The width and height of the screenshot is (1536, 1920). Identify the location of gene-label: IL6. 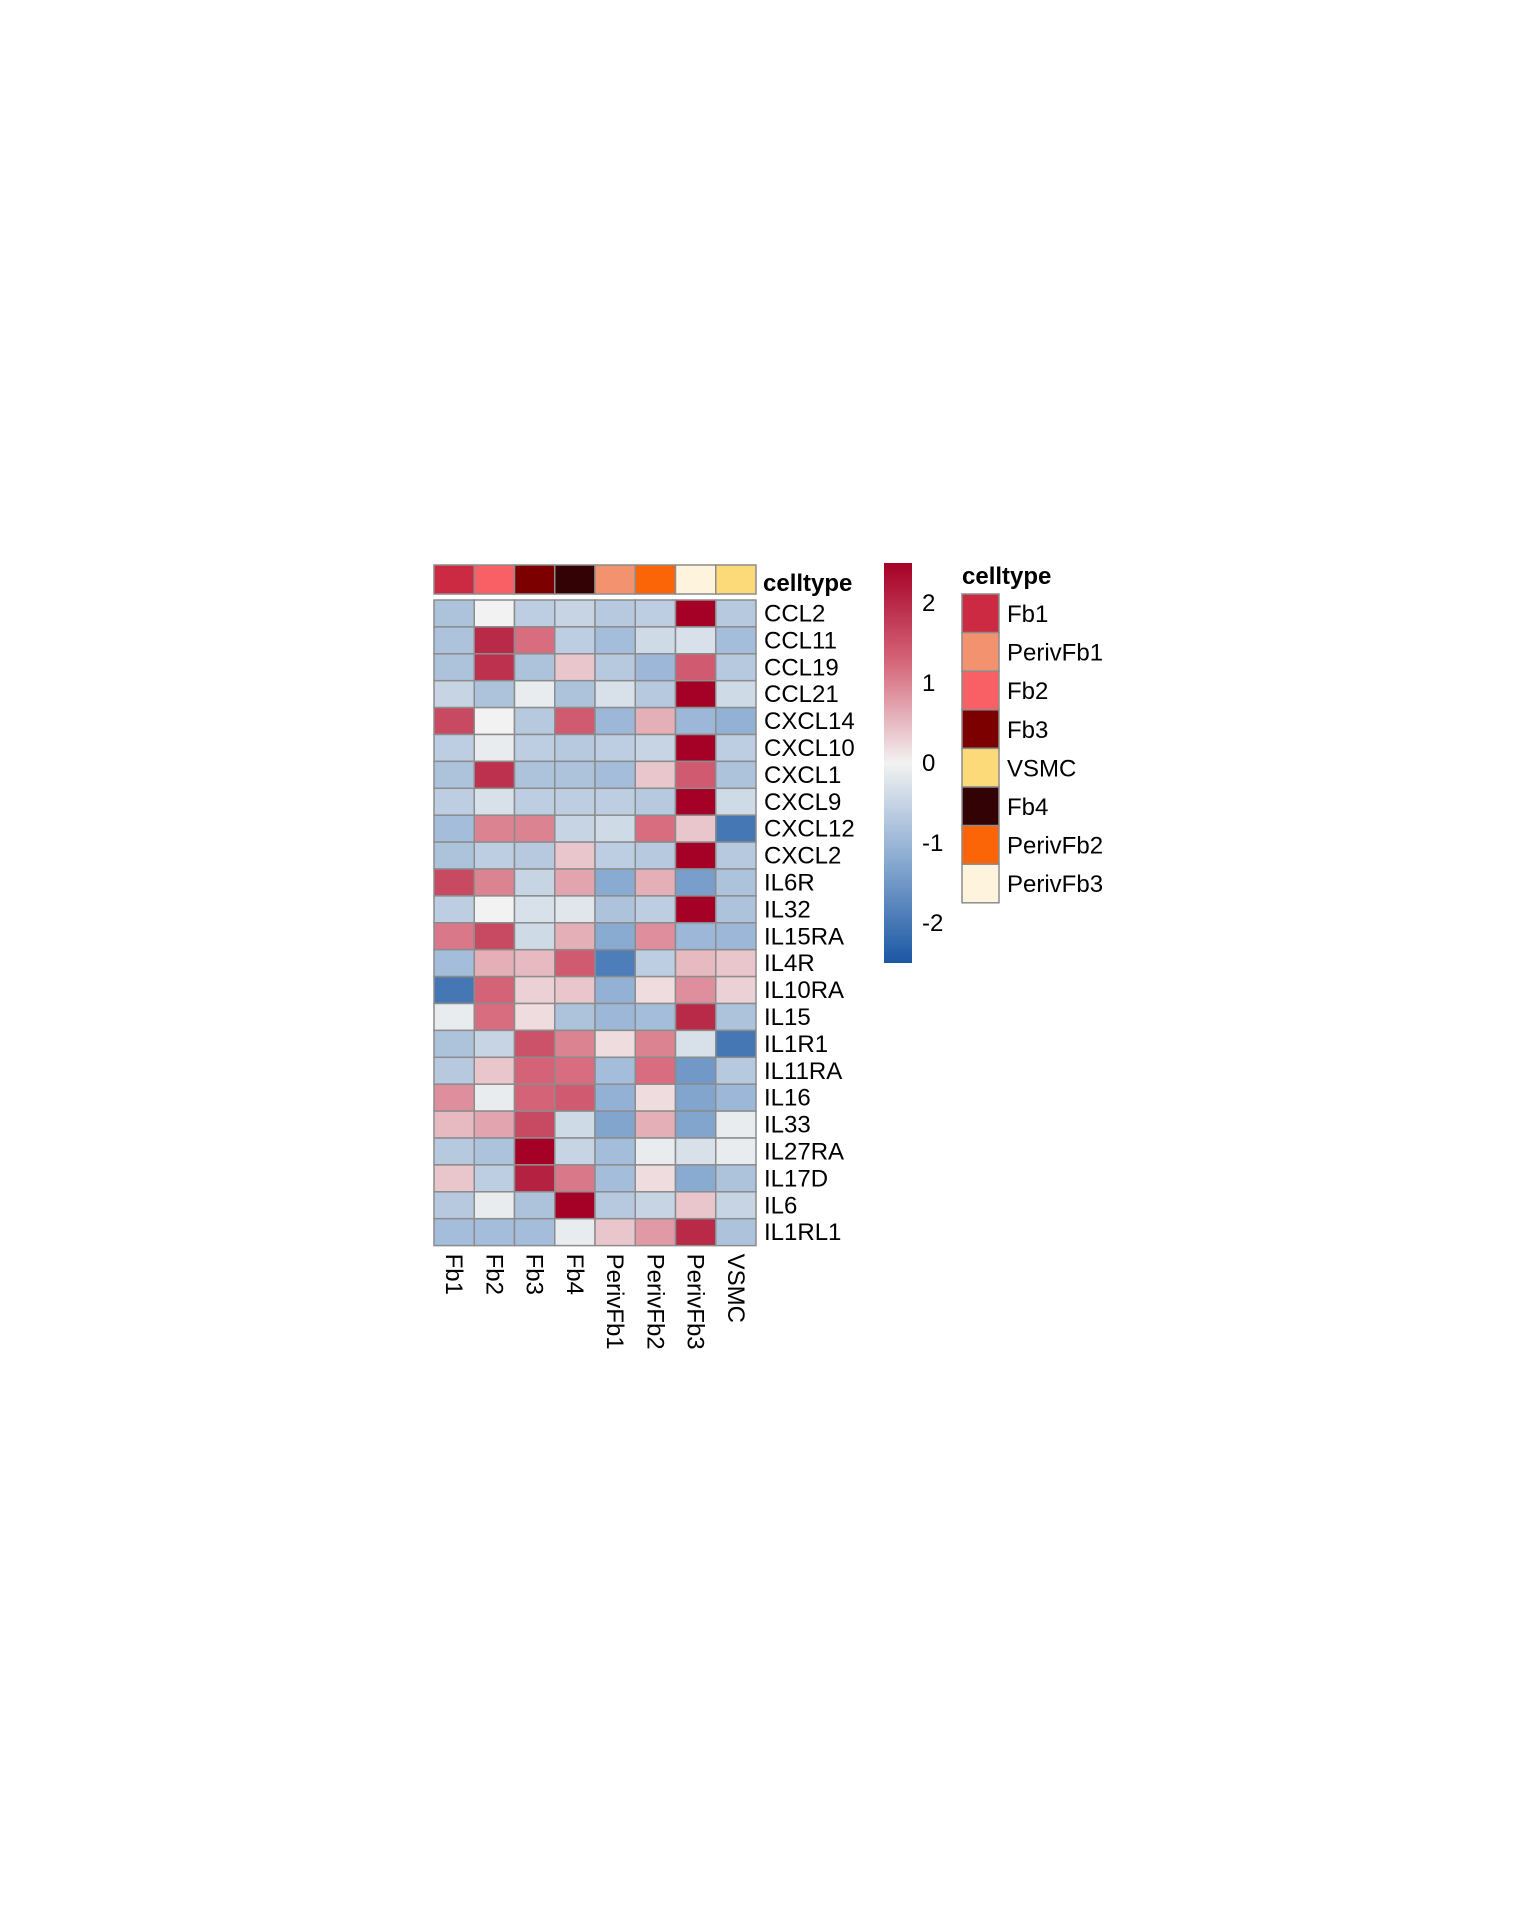
(780, 1205).